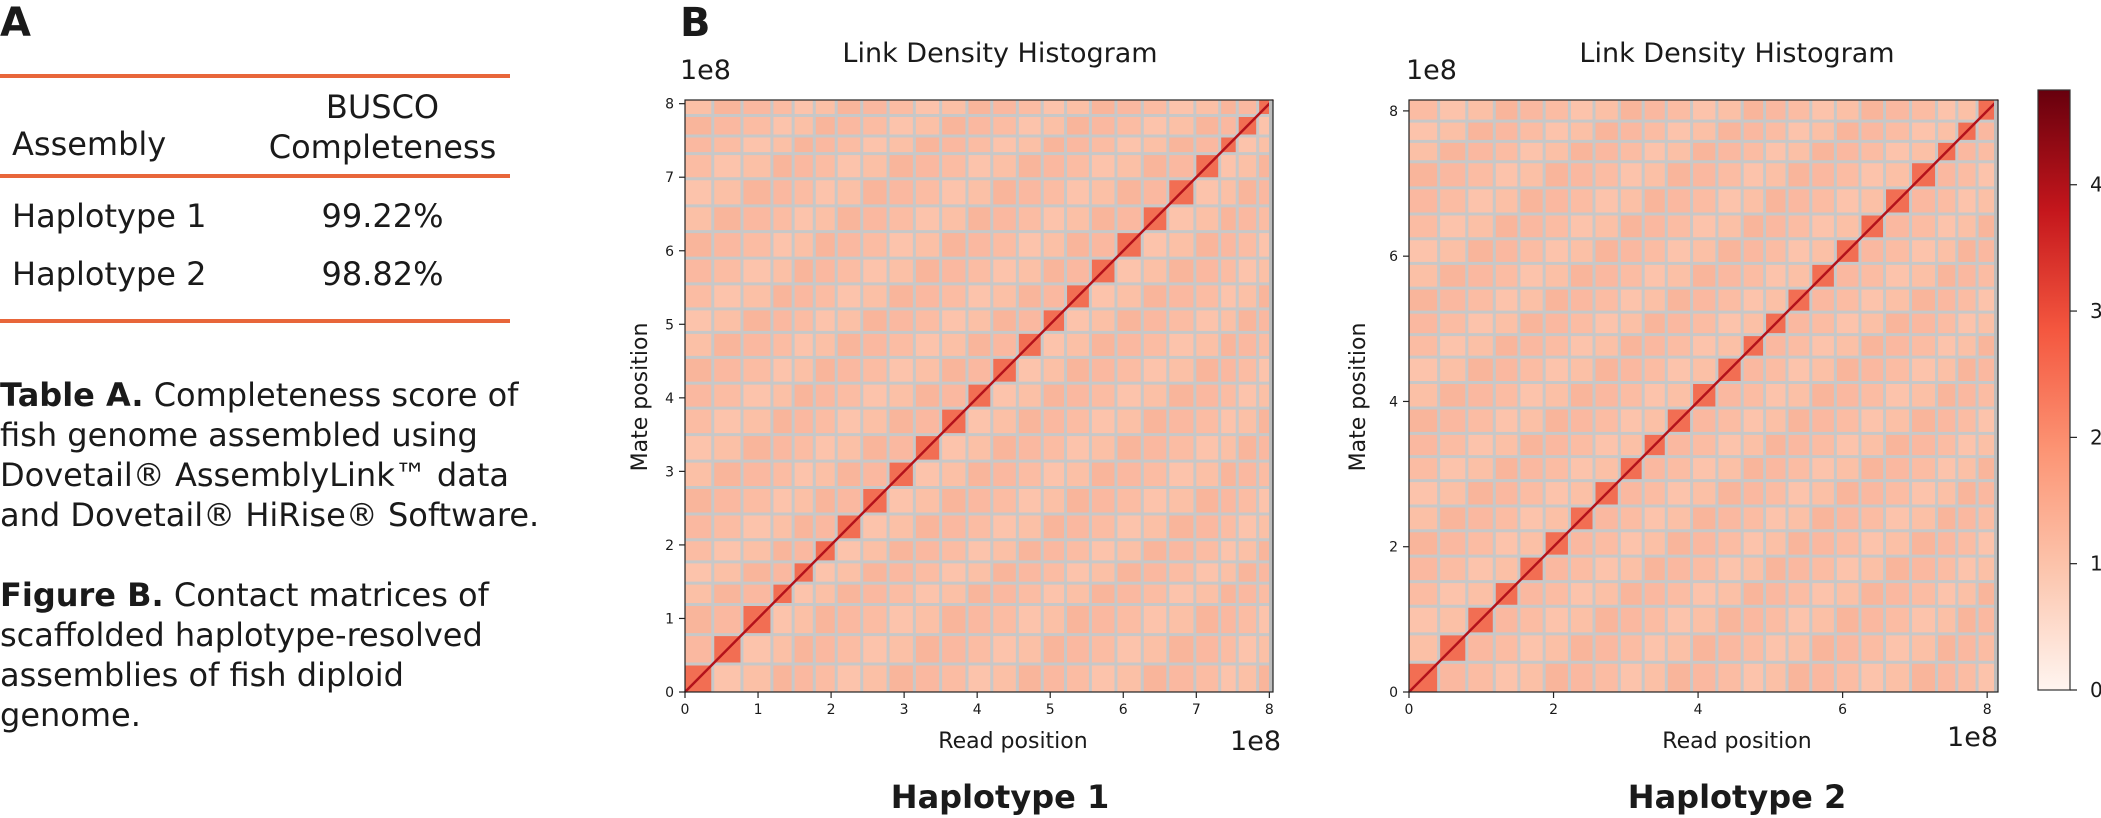 The image size is (2101, 818). I want to click on matrix-edge, so click(1996, 396).